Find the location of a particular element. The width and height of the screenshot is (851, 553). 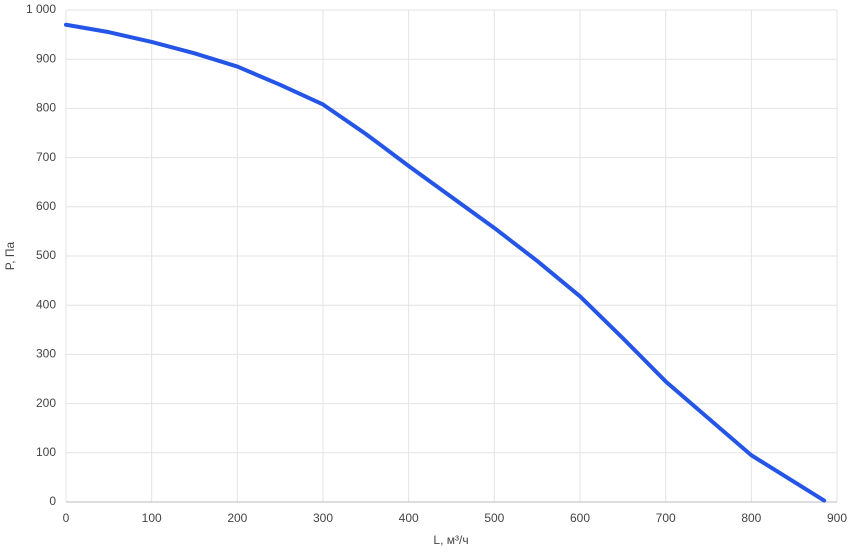

y-tick-label: 600 is located at coordinates (46, 206).